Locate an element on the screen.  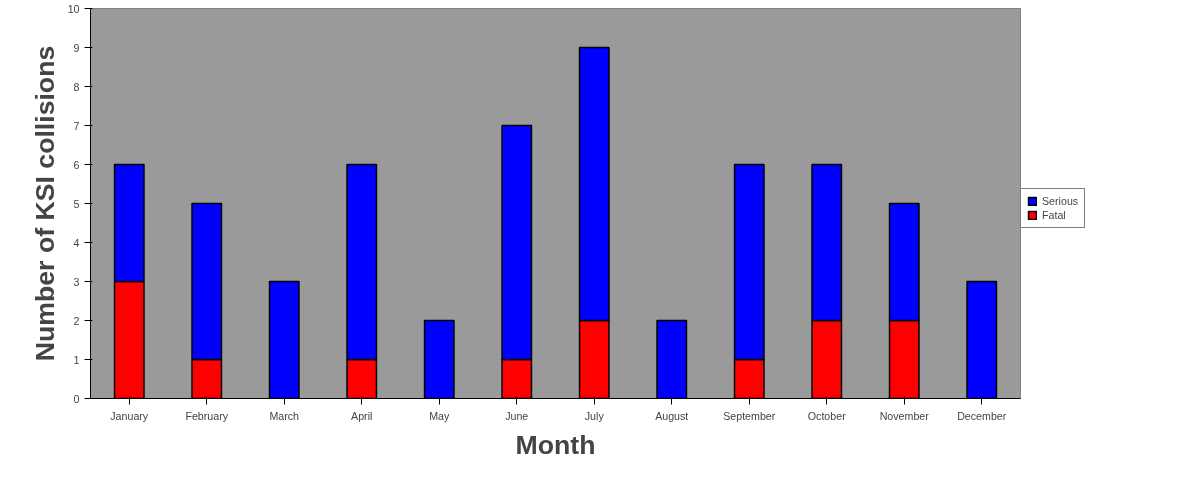
x-tick-label: July is located at coordinates (594, 415).